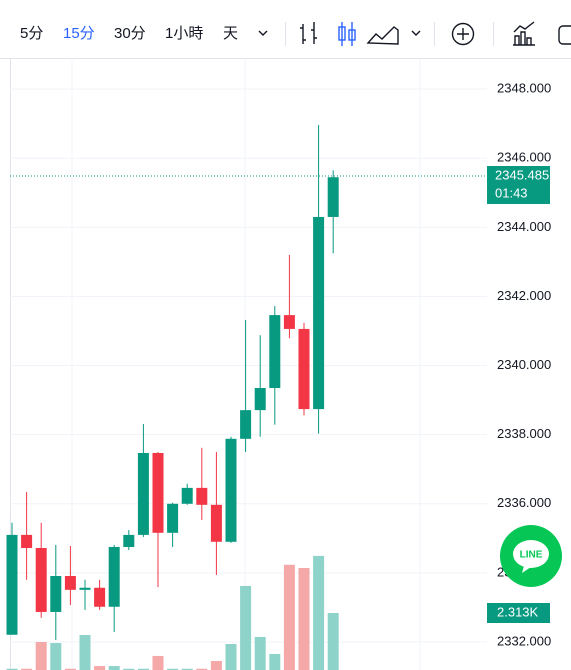 This screenshot has width=571, height=670. I want to click on indicator-button, so click(463, 34).